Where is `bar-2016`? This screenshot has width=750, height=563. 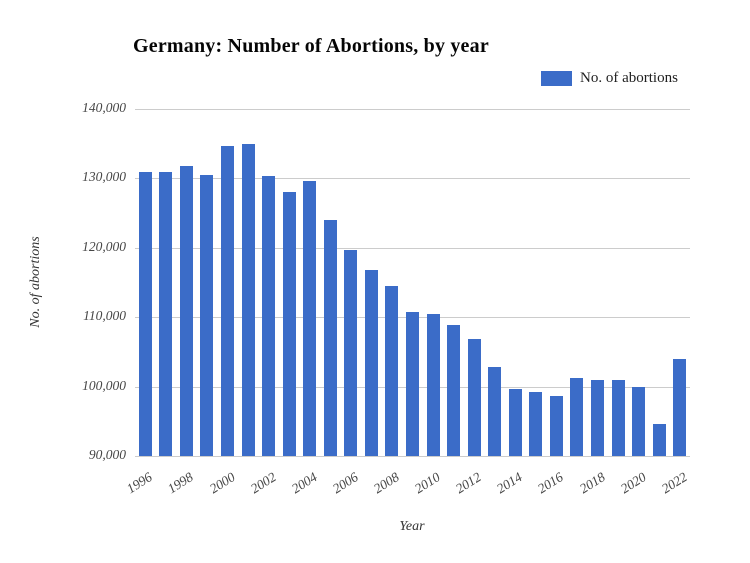
bar-2016 is located at coordinates (556, 425).